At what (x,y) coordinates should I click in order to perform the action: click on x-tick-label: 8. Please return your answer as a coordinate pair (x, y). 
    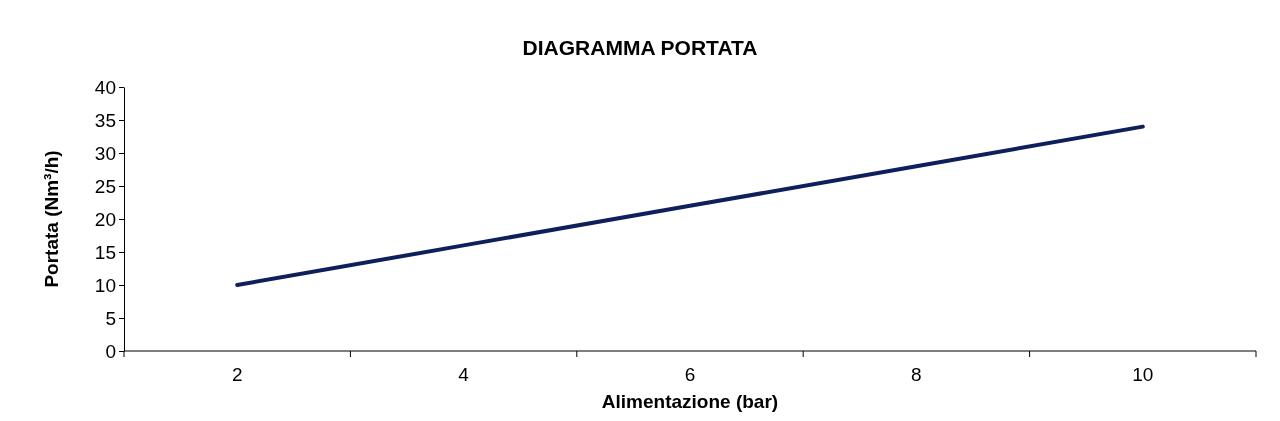
    Looking at the image, I should click on (916, 374).